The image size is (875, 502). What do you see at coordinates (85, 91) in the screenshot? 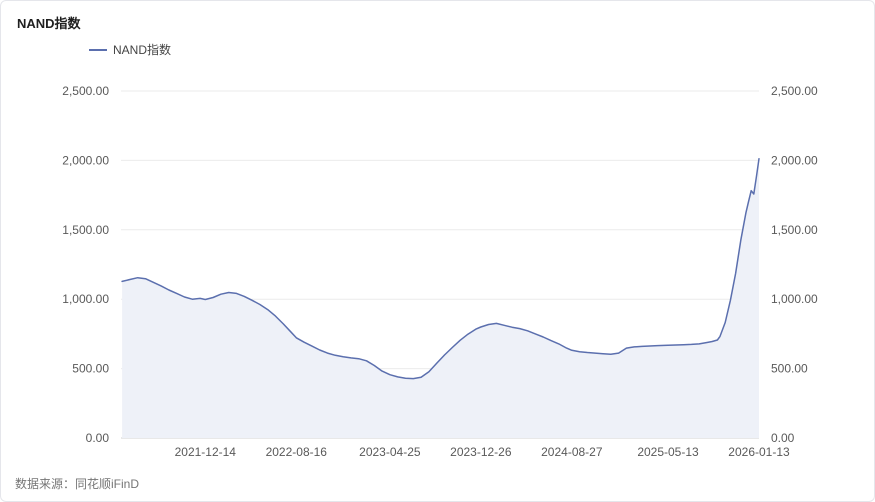
I see `y-axis-label-left: 2,500.00` at bounding box center [85, 91].